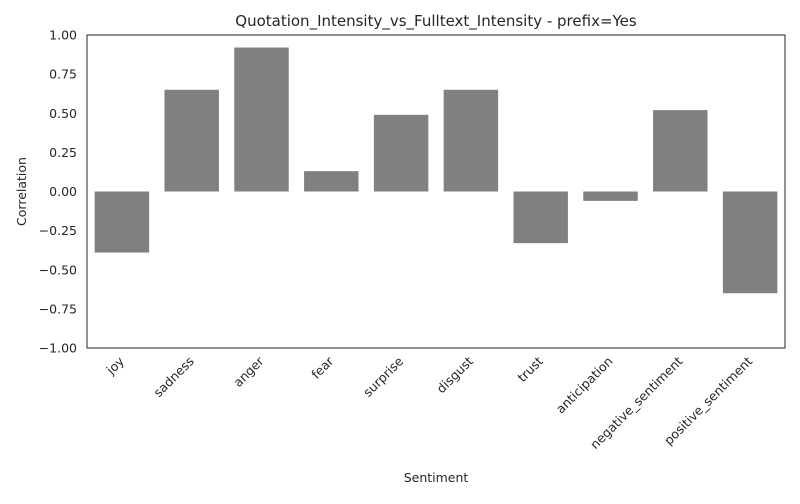 This screenshot has height=504, width=800. What do you see at coordinates (58, 348) in the screenshot?
I see `y-tick-label: −1.00` at bounding box center [58, 348].